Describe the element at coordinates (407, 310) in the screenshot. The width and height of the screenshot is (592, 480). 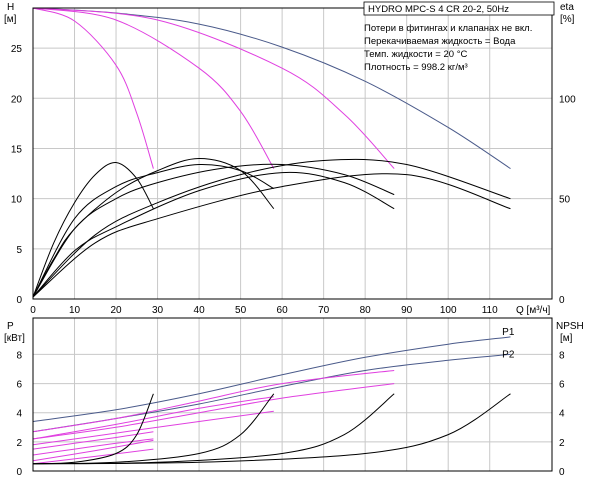
I see `x-tick-label: 90` at that location.